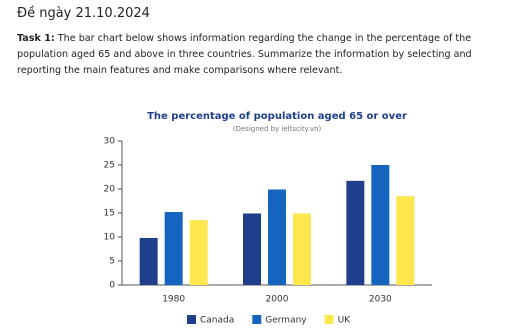 The width and height of the screenshot is (512, 330). What do you see at coordinates (112, 262) in the screenshot?
I see `y-tick-label: 5` at bounding box center [112, 262].